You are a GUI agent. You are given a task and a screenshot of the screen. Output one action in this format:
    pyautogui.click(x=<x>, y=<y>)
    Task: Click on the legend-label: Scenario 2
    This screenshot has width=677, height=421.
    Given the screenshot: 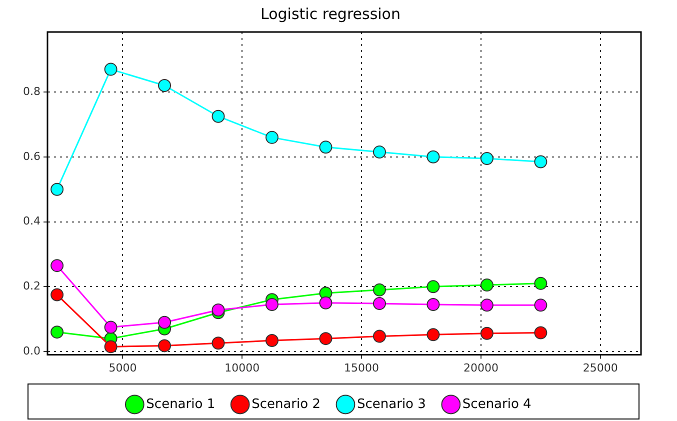 What is the action you would take?
    pyautogui.click(x=286, y=404)
    